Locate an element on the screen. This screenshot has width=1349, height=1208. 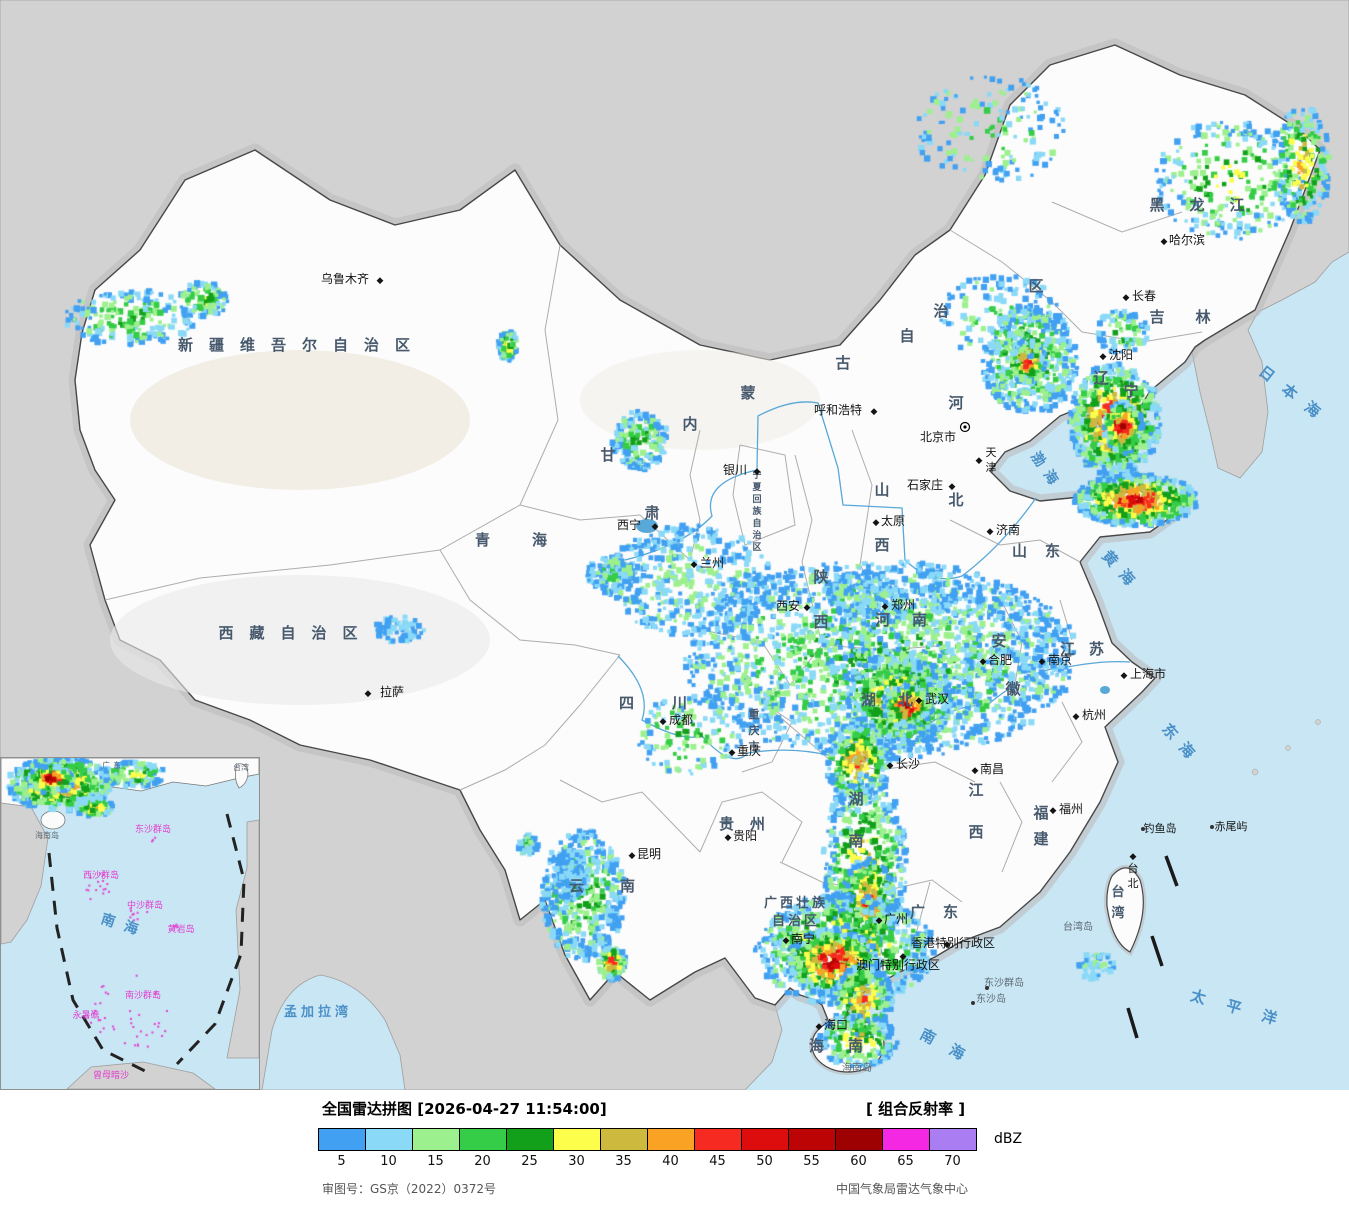
pk-label: 永暑礁 is located at coordinates (85, 1015).